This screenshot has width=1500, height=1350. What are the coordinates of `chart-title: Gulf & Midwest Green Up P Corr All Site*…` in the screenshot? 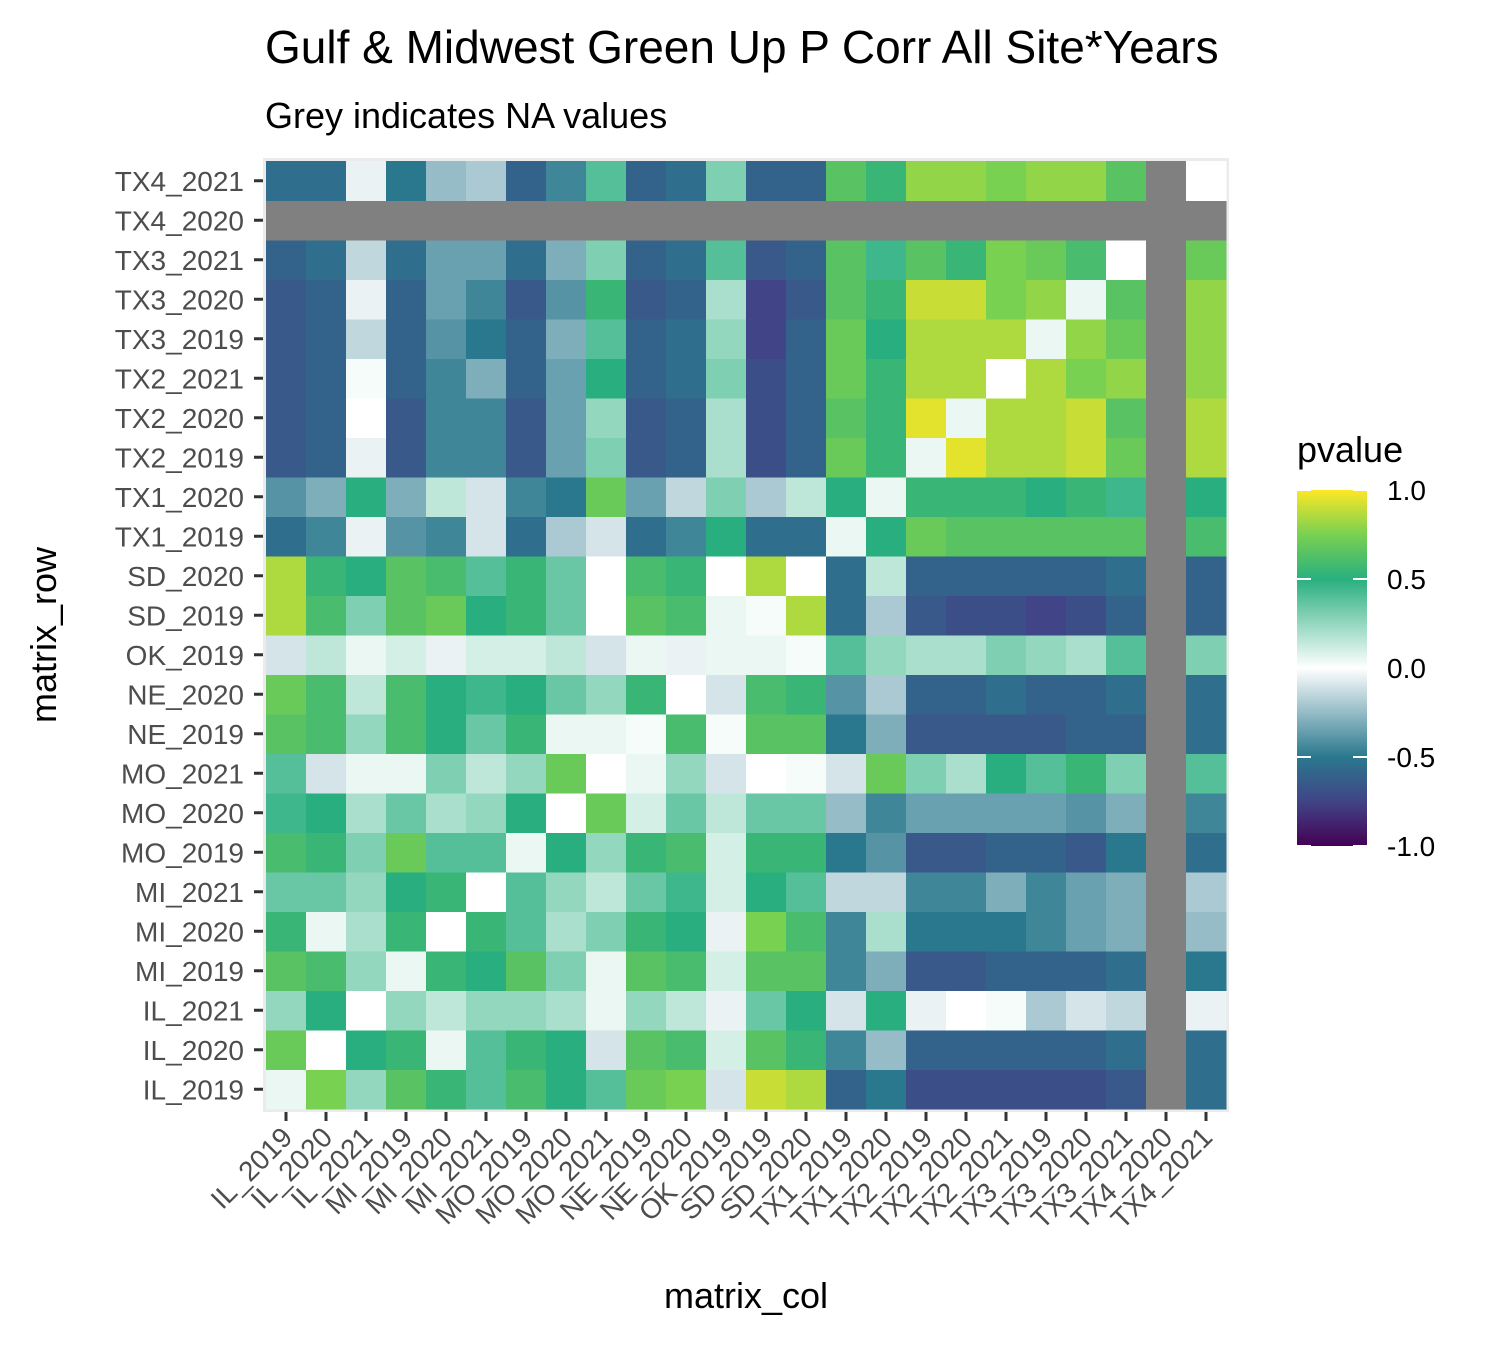 It's located at (742, 47).